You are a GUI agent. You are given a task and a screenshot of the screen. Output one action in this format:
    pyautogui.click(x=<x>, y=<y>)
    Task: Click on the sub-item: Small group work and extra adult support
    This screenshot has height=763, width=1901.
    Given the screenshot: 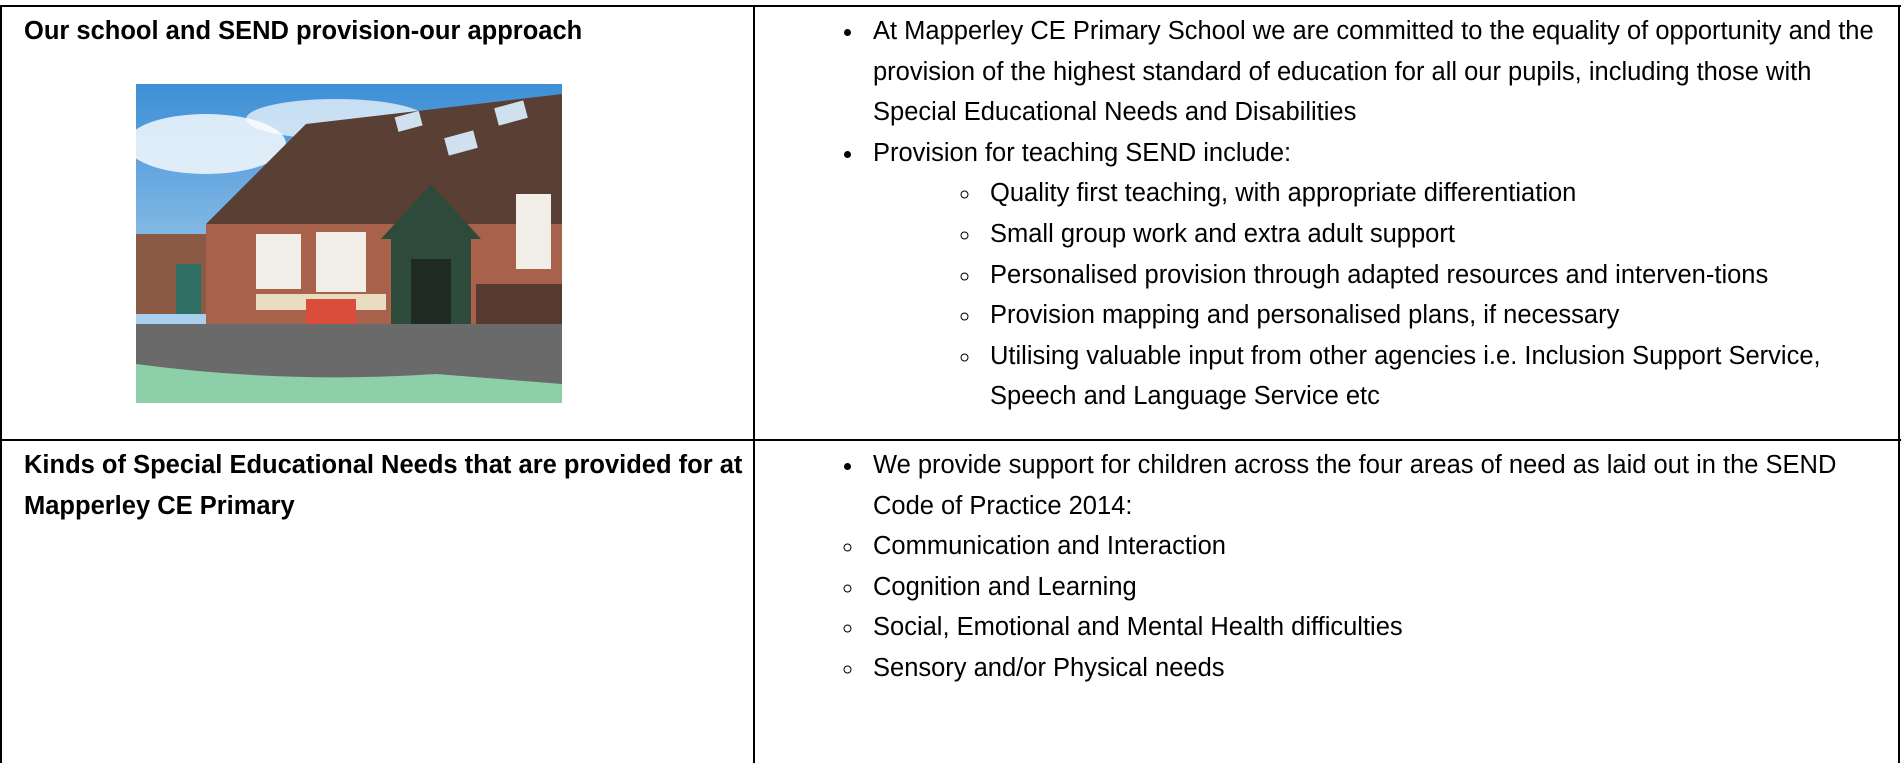 What is the action you would take?
    pyautogui.click(x=1433, y=234)
    